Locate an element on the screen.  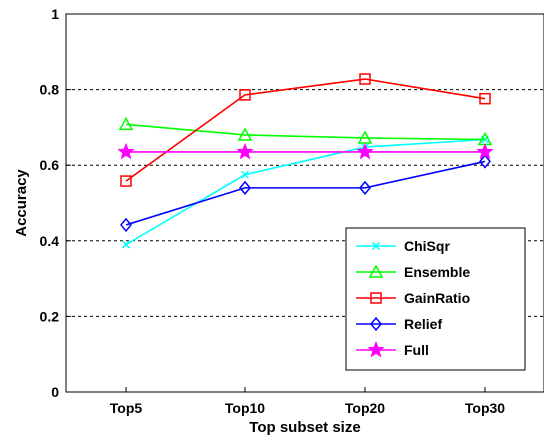
legend-label-relief: Relief is located at coordinates (423, 324).